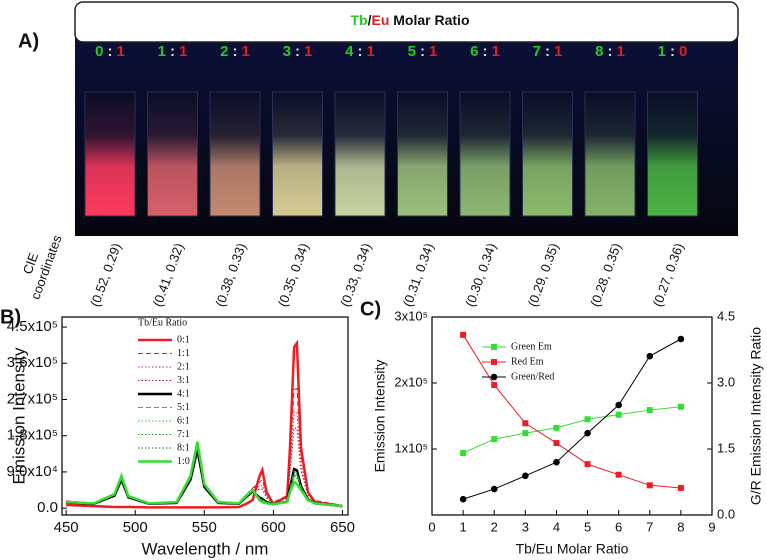  Describe the element at coordinates (162, 322) in the screenshot. I see `legend-title: Tb/Eu Ratio` at that location.